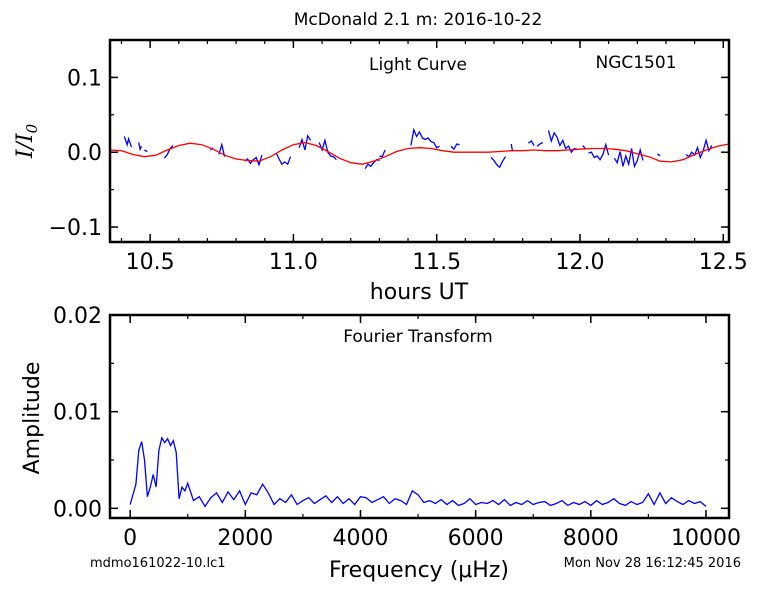 This screenshot has height=593, width=760. Describe the element at coordinates (419, 153) in the screenshot. I see `model-fit-line` at that location.